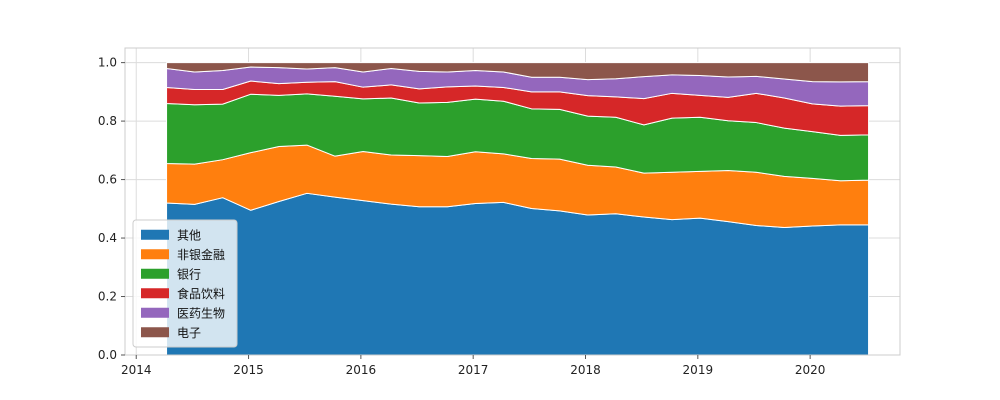 This screenshot has height=400, width=1000. What do you see at coordinates (107, 238) in the screenshot?
I see `y-tick-label: 0.4` at bounding box center [107, 238].